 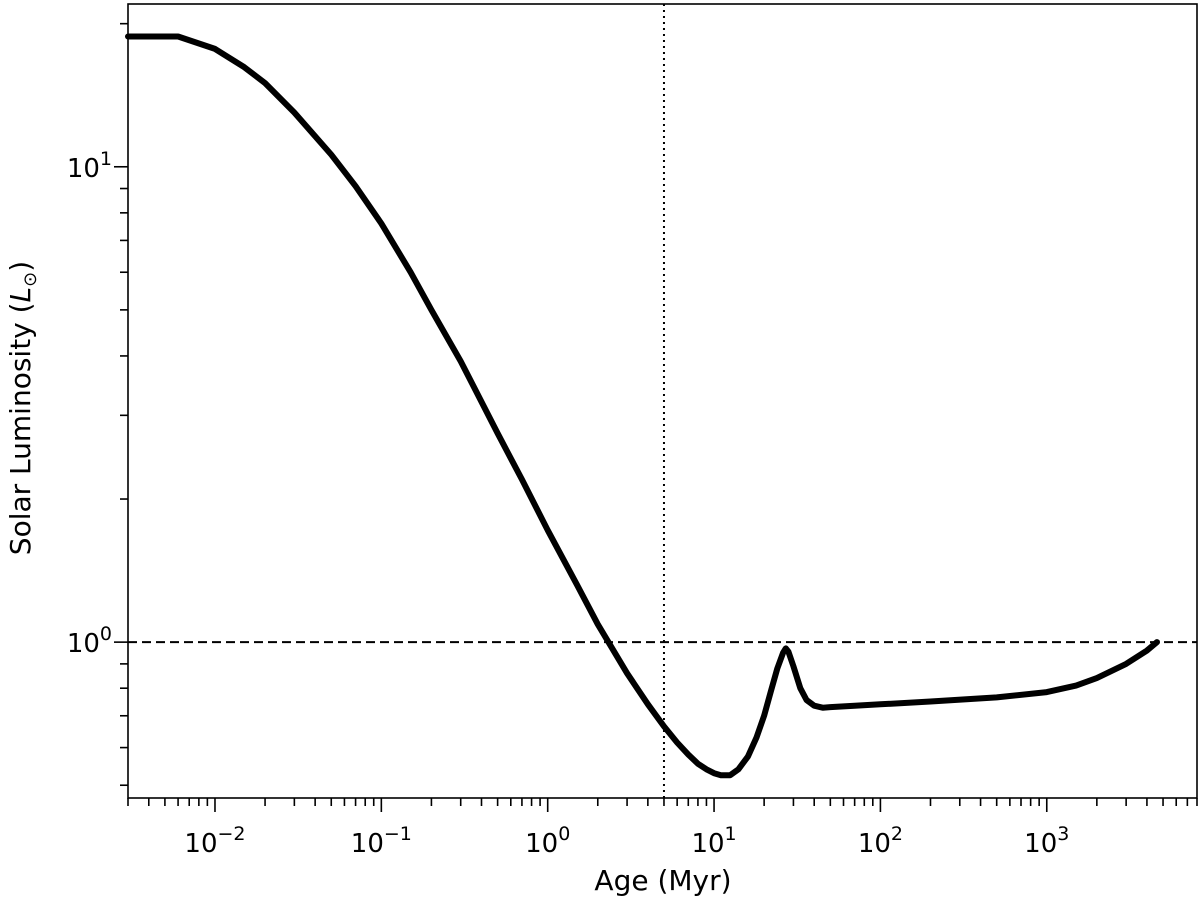 What do you see at coordinates (662, 805) in the screenshot?
I see `x-axis-ticks` at bounding box center [662, 805].